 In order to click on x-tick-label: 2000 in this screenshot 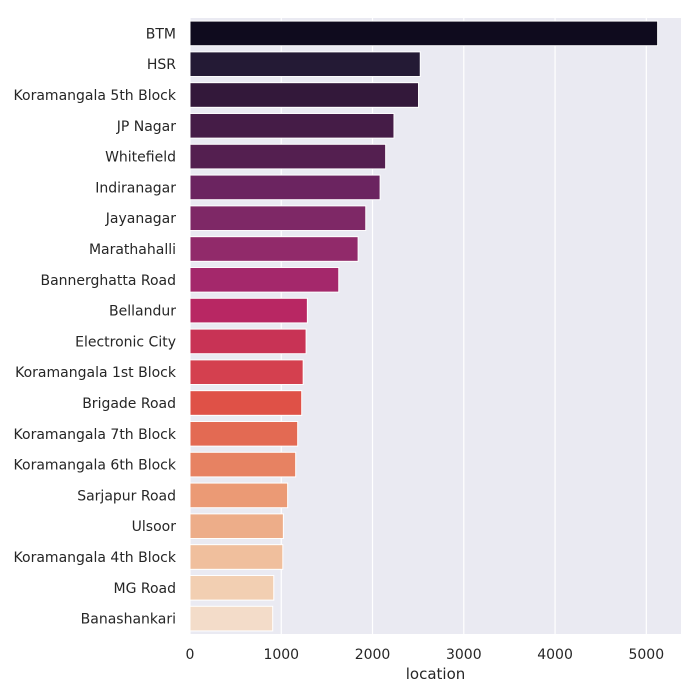, I will do `click(373, 655)`.